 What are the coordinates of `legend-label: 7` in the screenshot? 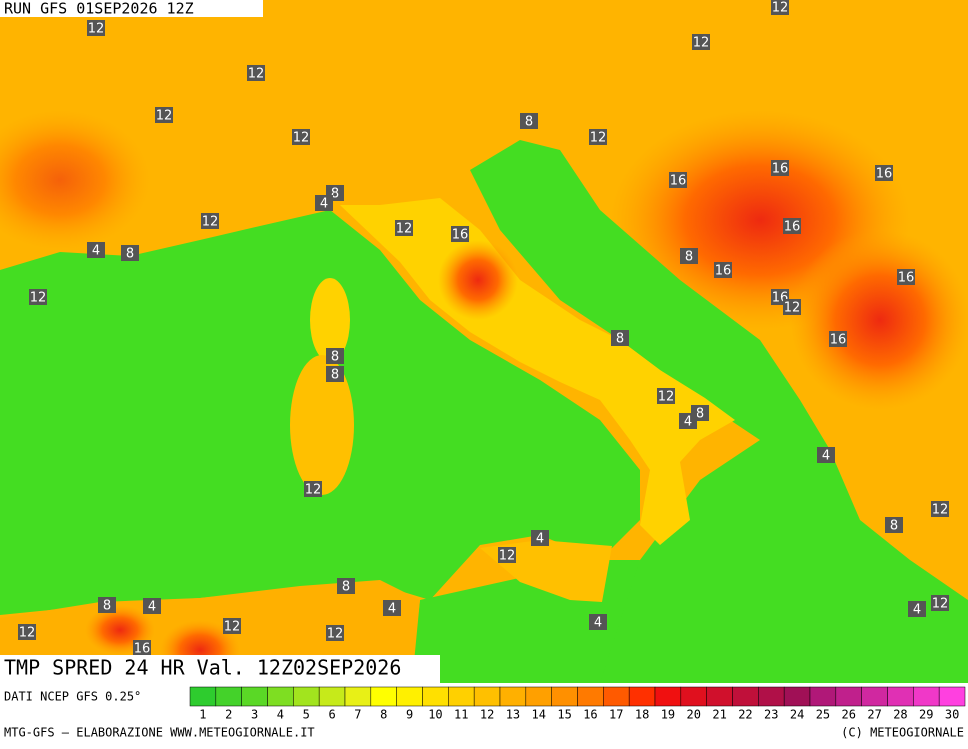 It's located at (357, 715).